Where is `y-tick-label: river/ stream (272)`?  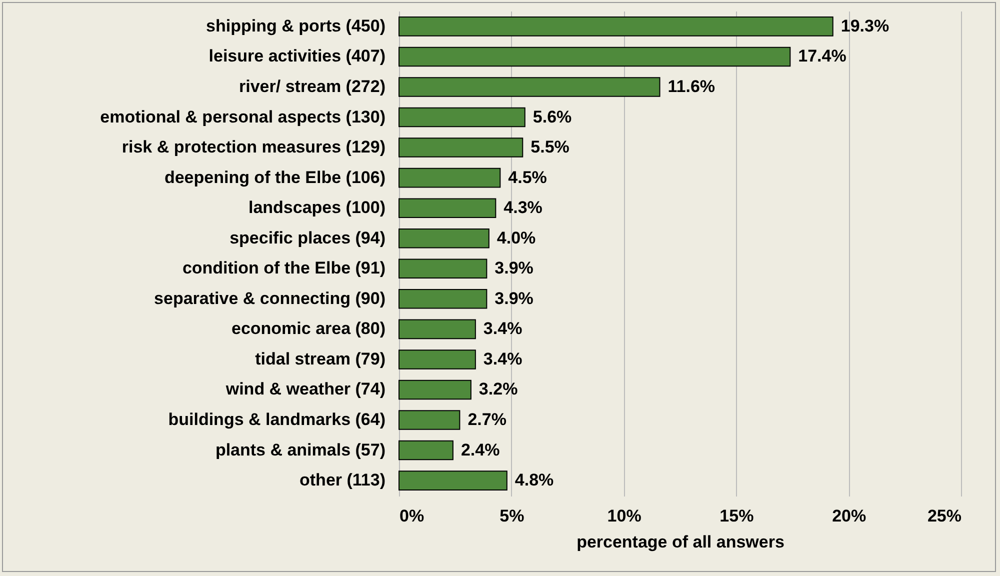 y-tick-label: river/ stream (272) is located at coordinates (312, 86).